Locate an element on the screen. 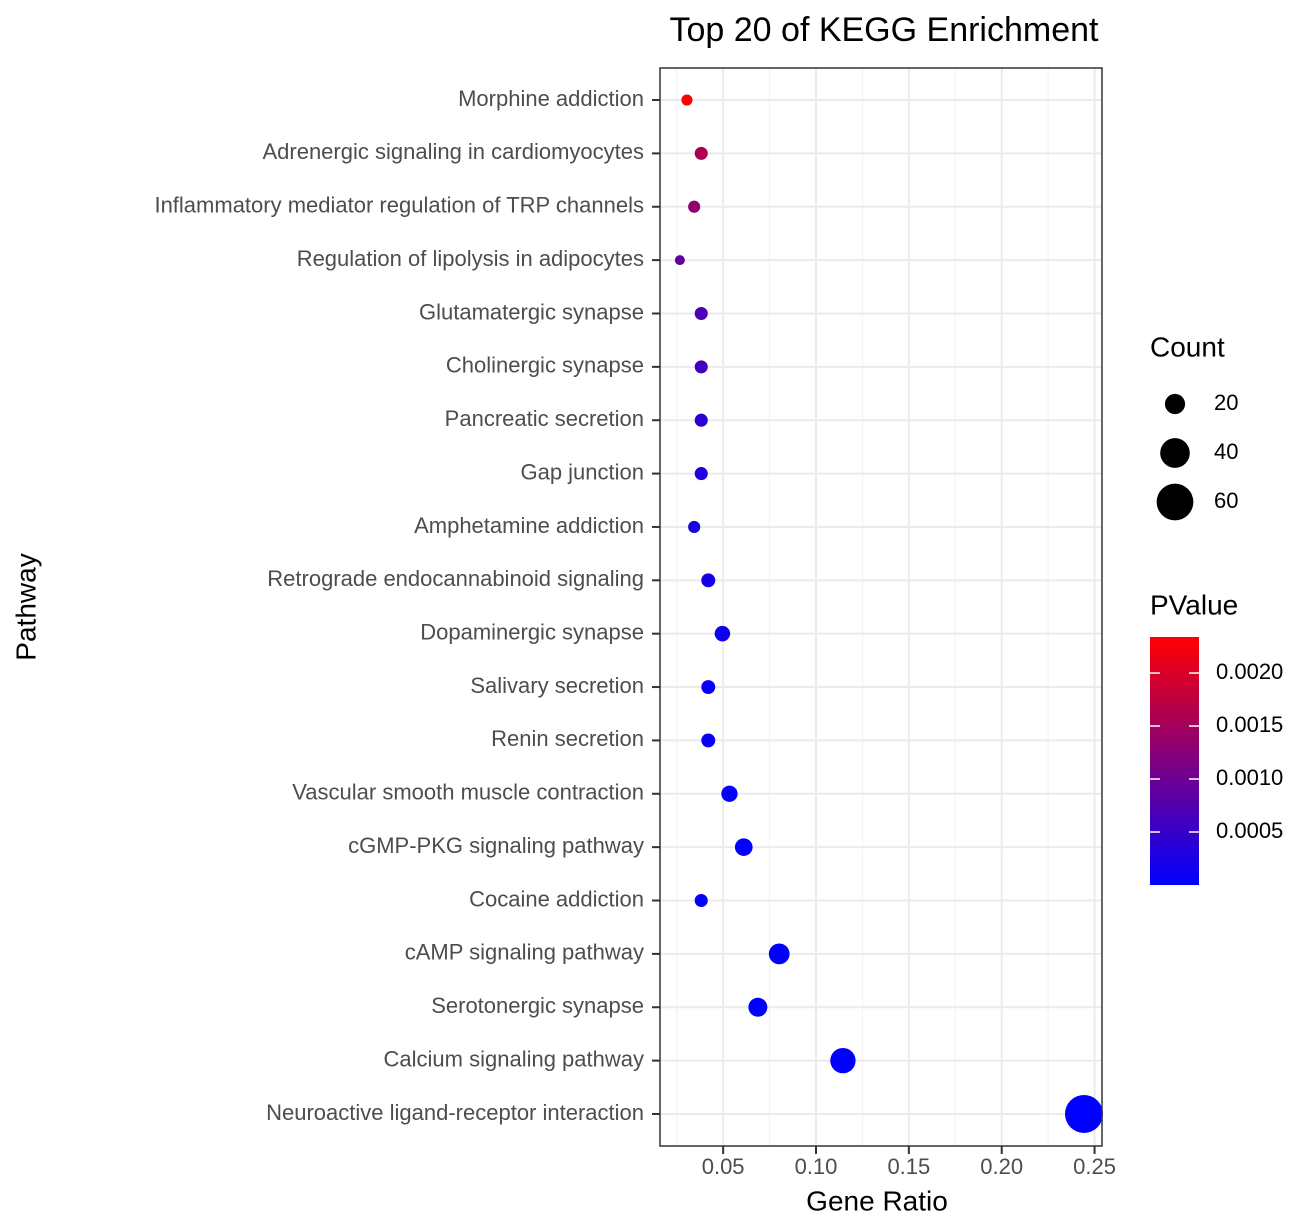  y-tick-label: Cholinergic synapse is located at coordinates (545, 365).